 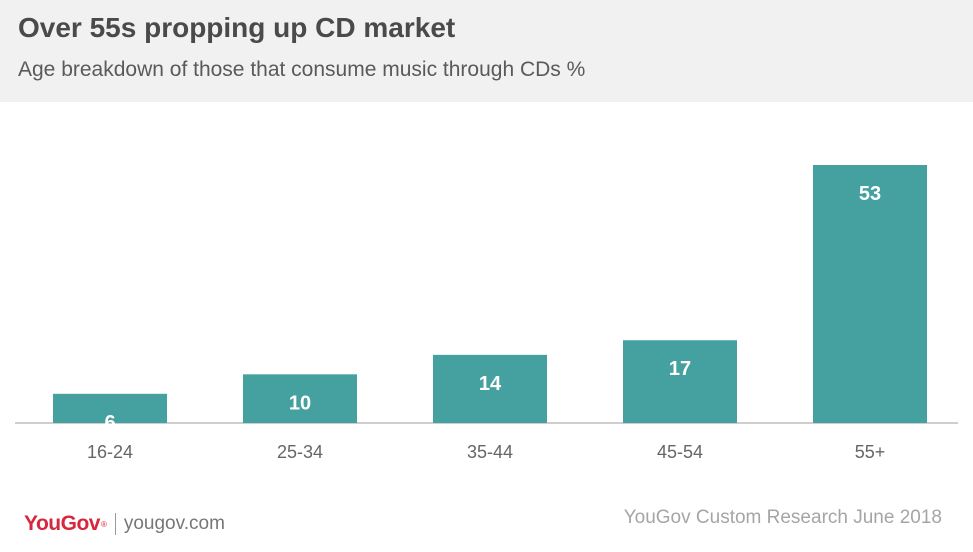 I want to click on x-tick-label: 16-24, so click(x=110, y=452).